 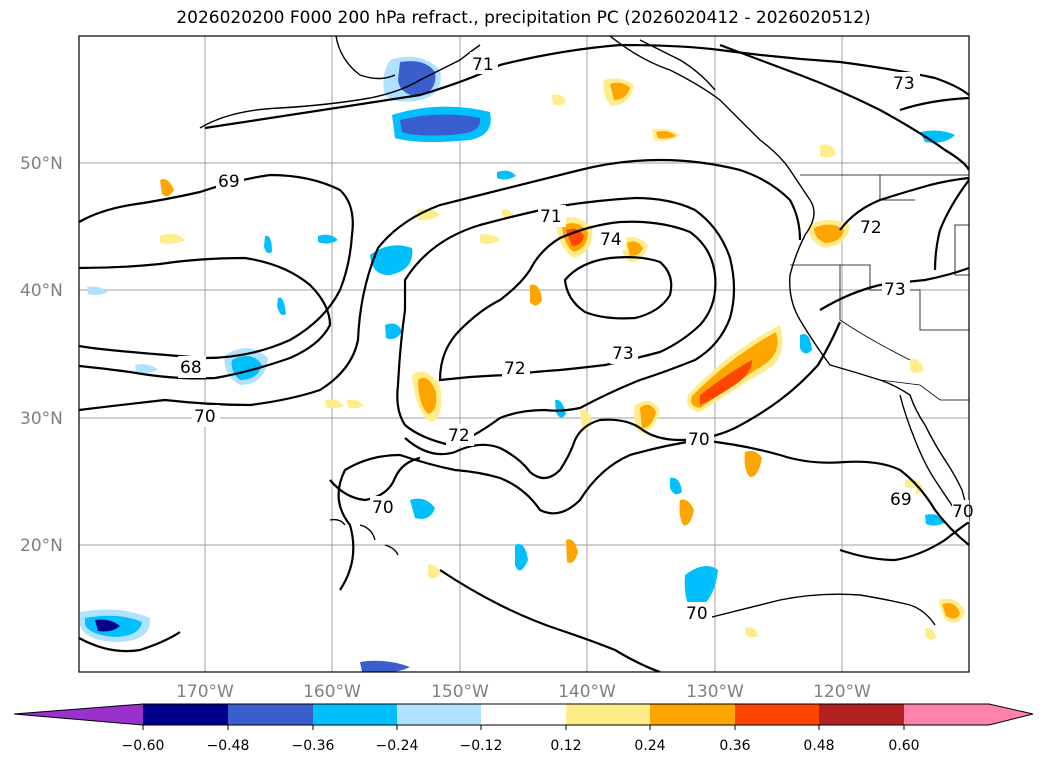 I want to click on lon-label: 170°W, so click(x=205, y=692).